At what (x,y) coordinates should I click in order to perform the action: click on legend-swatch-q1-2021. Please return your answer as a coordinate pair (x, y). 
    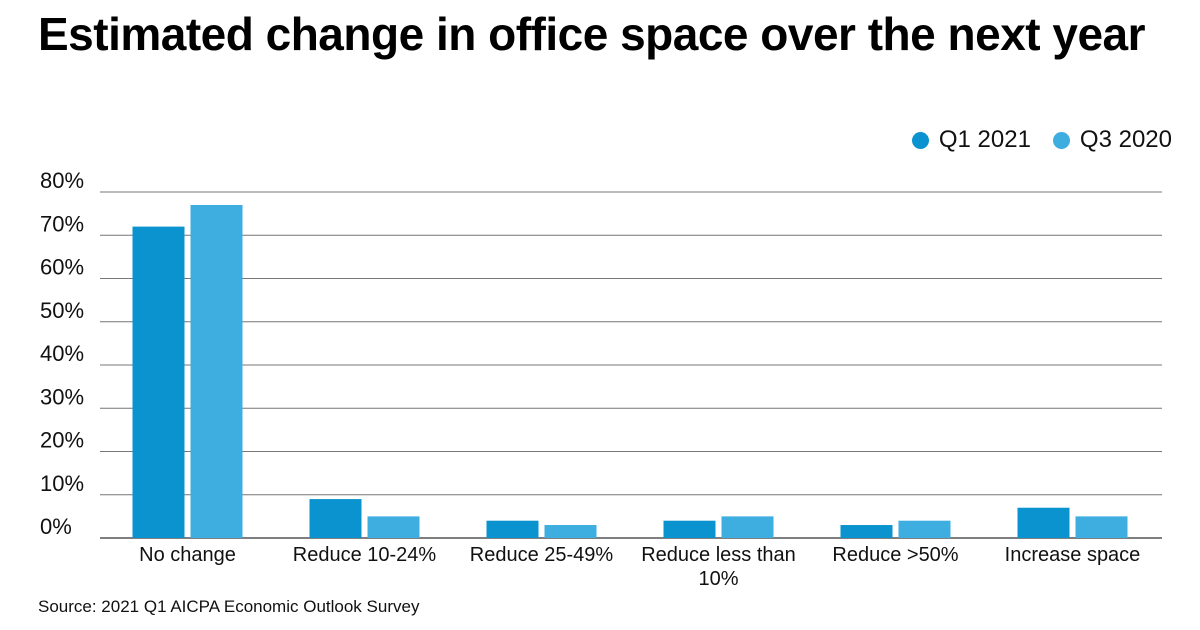
    Looking at the image, I should click on (920, 140).